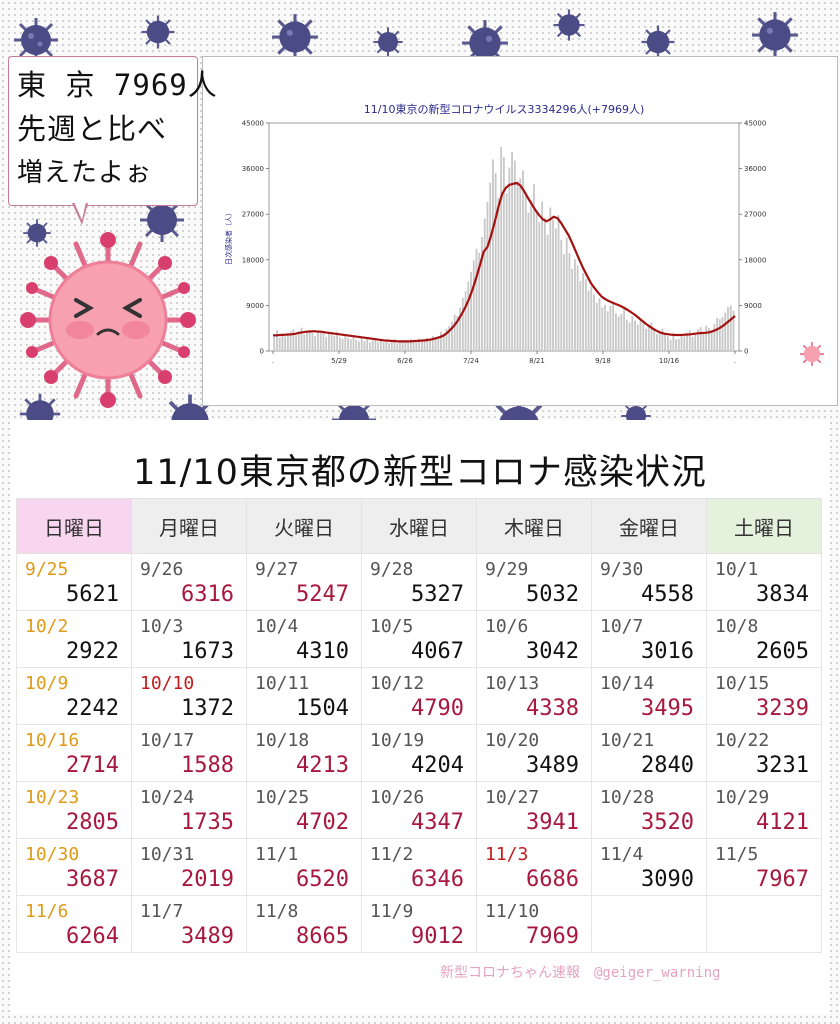  Describe the element at coordinates (92, 129) in the screenshot. I see `bubble-line-2: 先週と比べ` at that location.